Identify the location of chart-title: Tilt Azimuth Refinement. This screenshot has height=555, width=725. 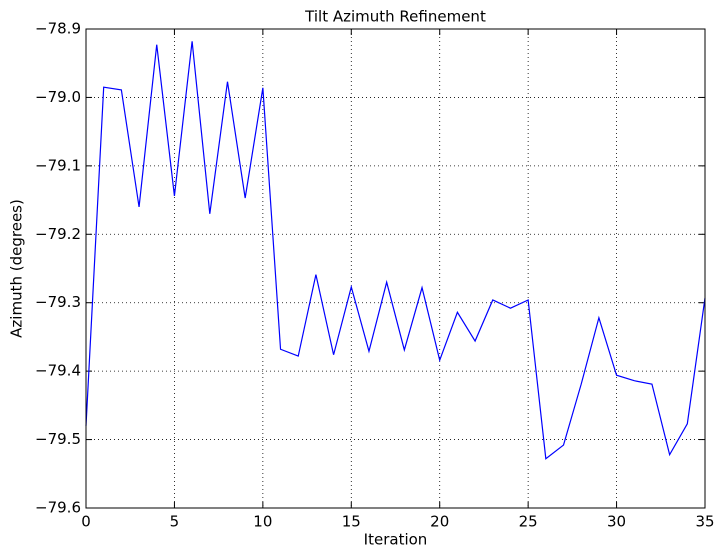
(395, 17).